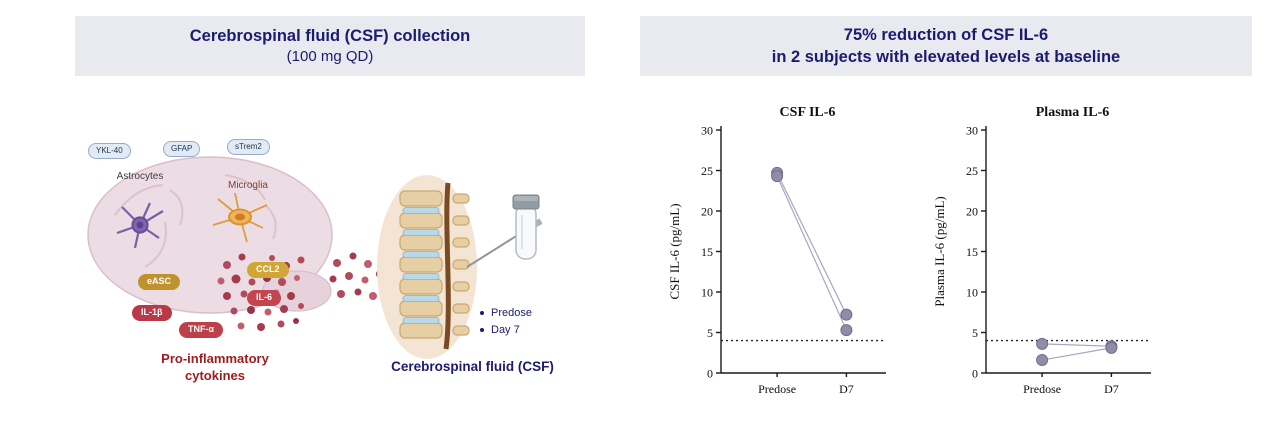 This screenshot has height=437, width=1280. I want to click on left-header-title: Cerebrospinal fluid (CSF) collection, so click(330, 36).